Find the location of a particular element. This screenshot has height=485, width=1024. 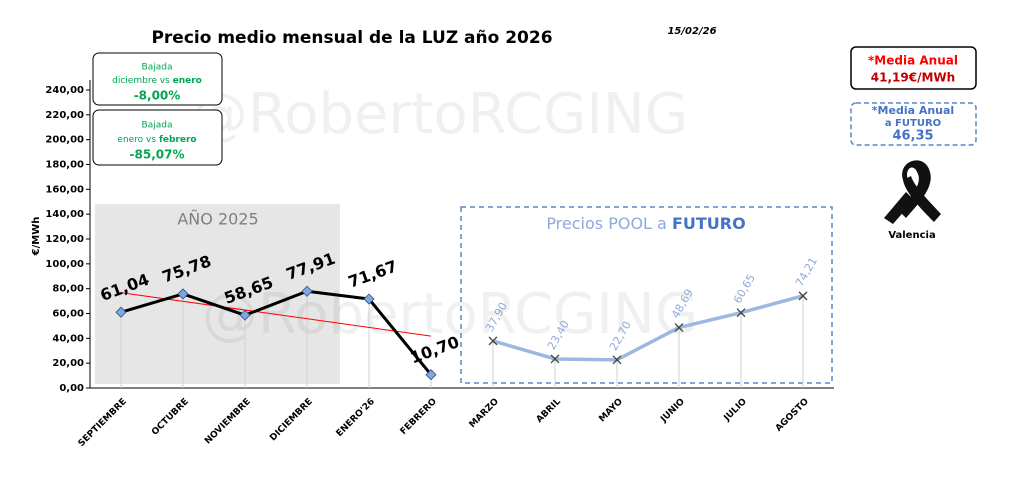

future-label: Precios POOL a FUTURO is located at coordinates (645, 223).